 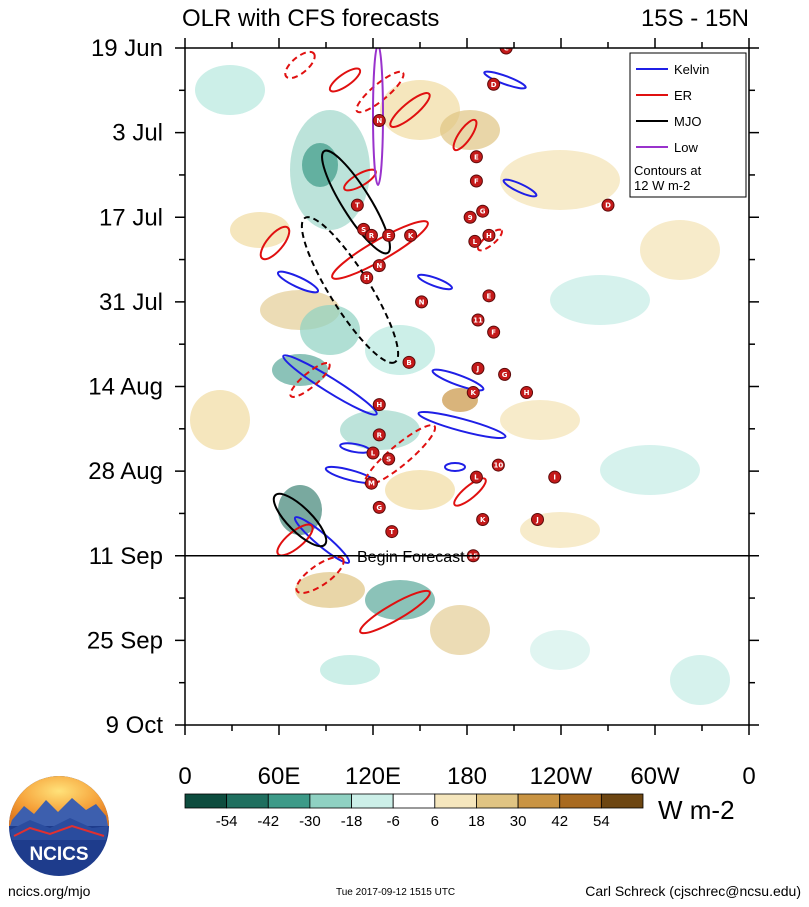 What do you see at coordinates (131, 217) in the screenshot?
I see `y-tick-label: 17 Jul` at bounding box center [131, 217].